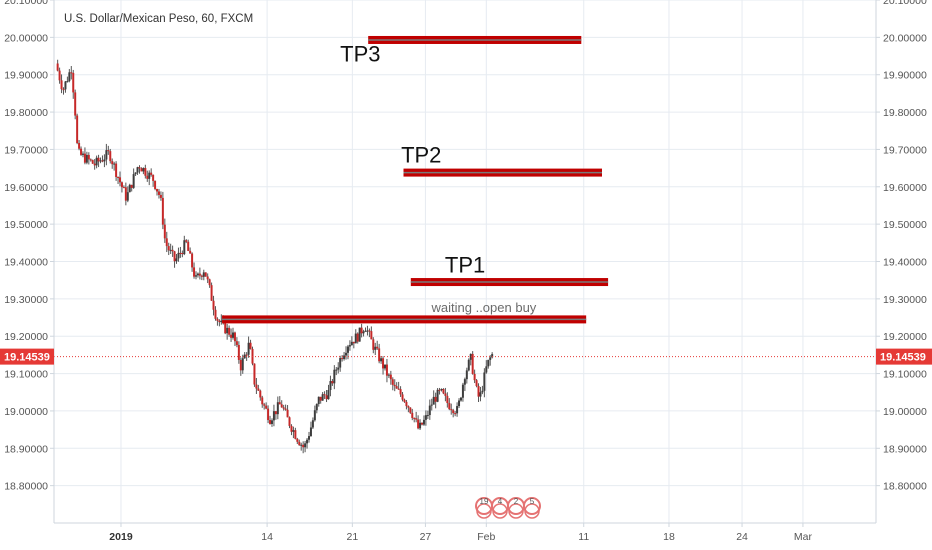 Image resolution: width=932 pixels, height=550 pixels. What do you see at coordinates (486, 537) in the screenshot?
I see `x-tick-label: Feb` at bounding box center [486, 537].